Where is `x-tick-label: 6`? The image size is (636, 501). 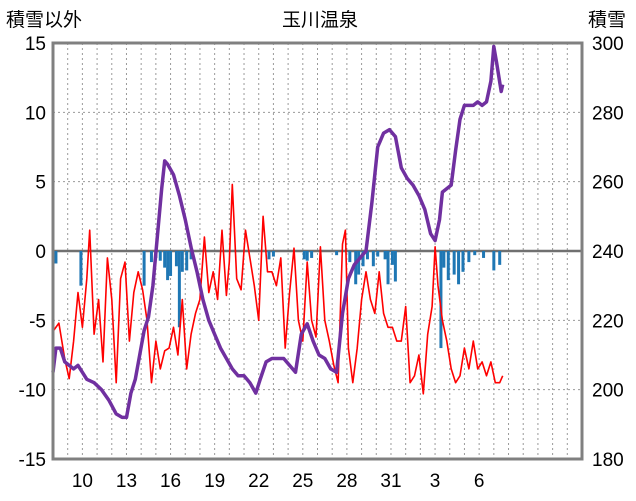
x-tick-label: 6 is located at coordinates (479, 481).